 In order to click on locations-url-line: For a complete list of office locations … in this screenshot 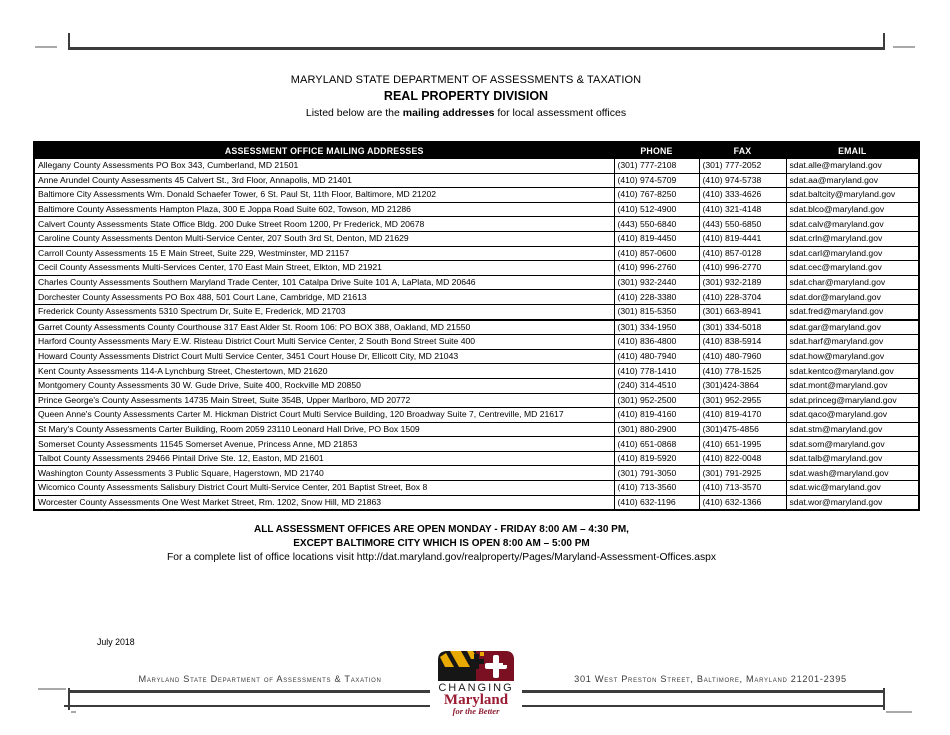, I will do `click(441, 557)`.